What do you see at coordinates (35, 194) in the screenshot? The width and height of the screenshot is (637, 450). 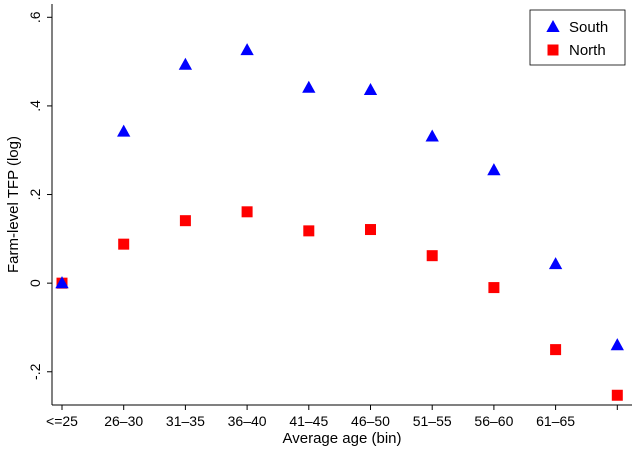 I see `y-tick-label: .2` at bounding box center [35, 194].